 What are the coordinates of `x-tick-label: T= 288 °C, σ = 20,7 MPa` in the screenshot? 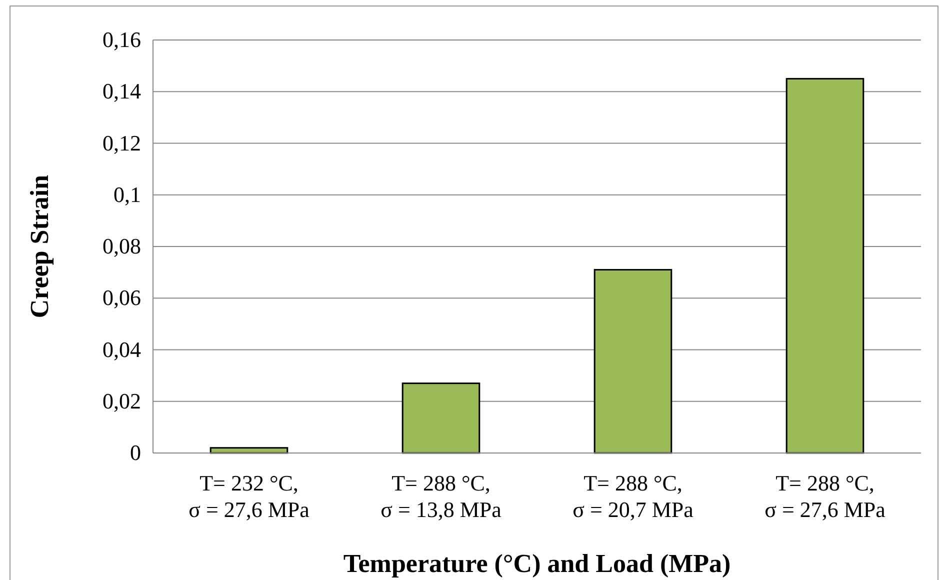 It's located at (633, 496).